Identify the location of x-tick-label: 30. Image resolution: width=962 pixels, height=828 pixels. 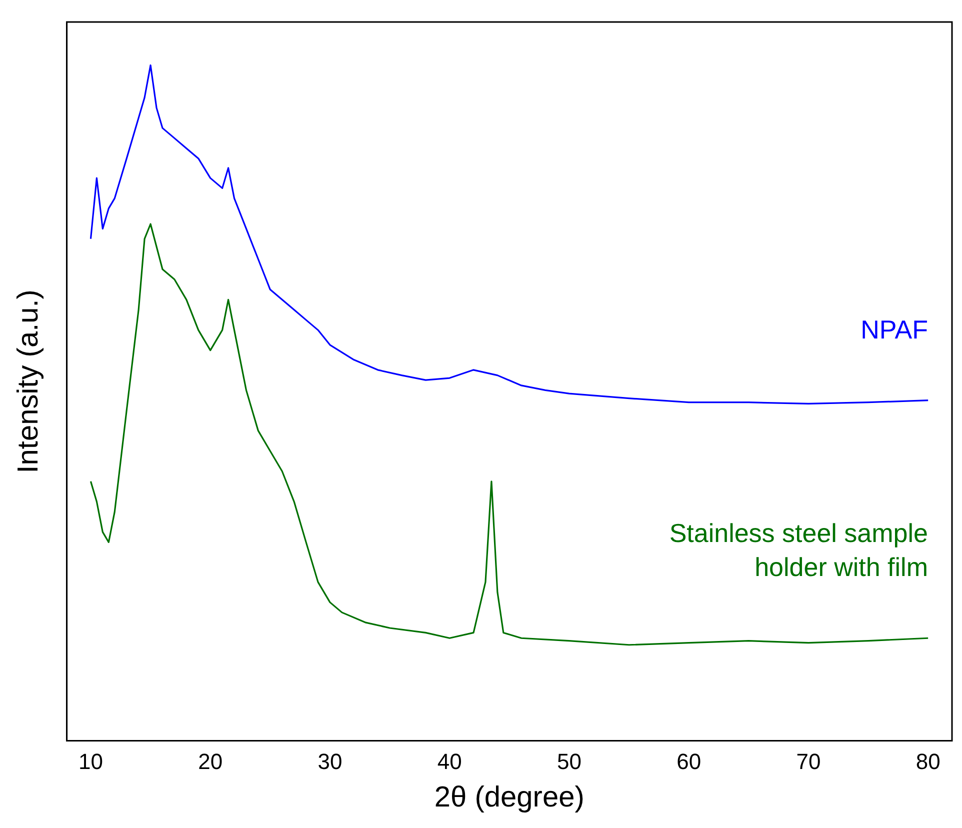
(330, 761).